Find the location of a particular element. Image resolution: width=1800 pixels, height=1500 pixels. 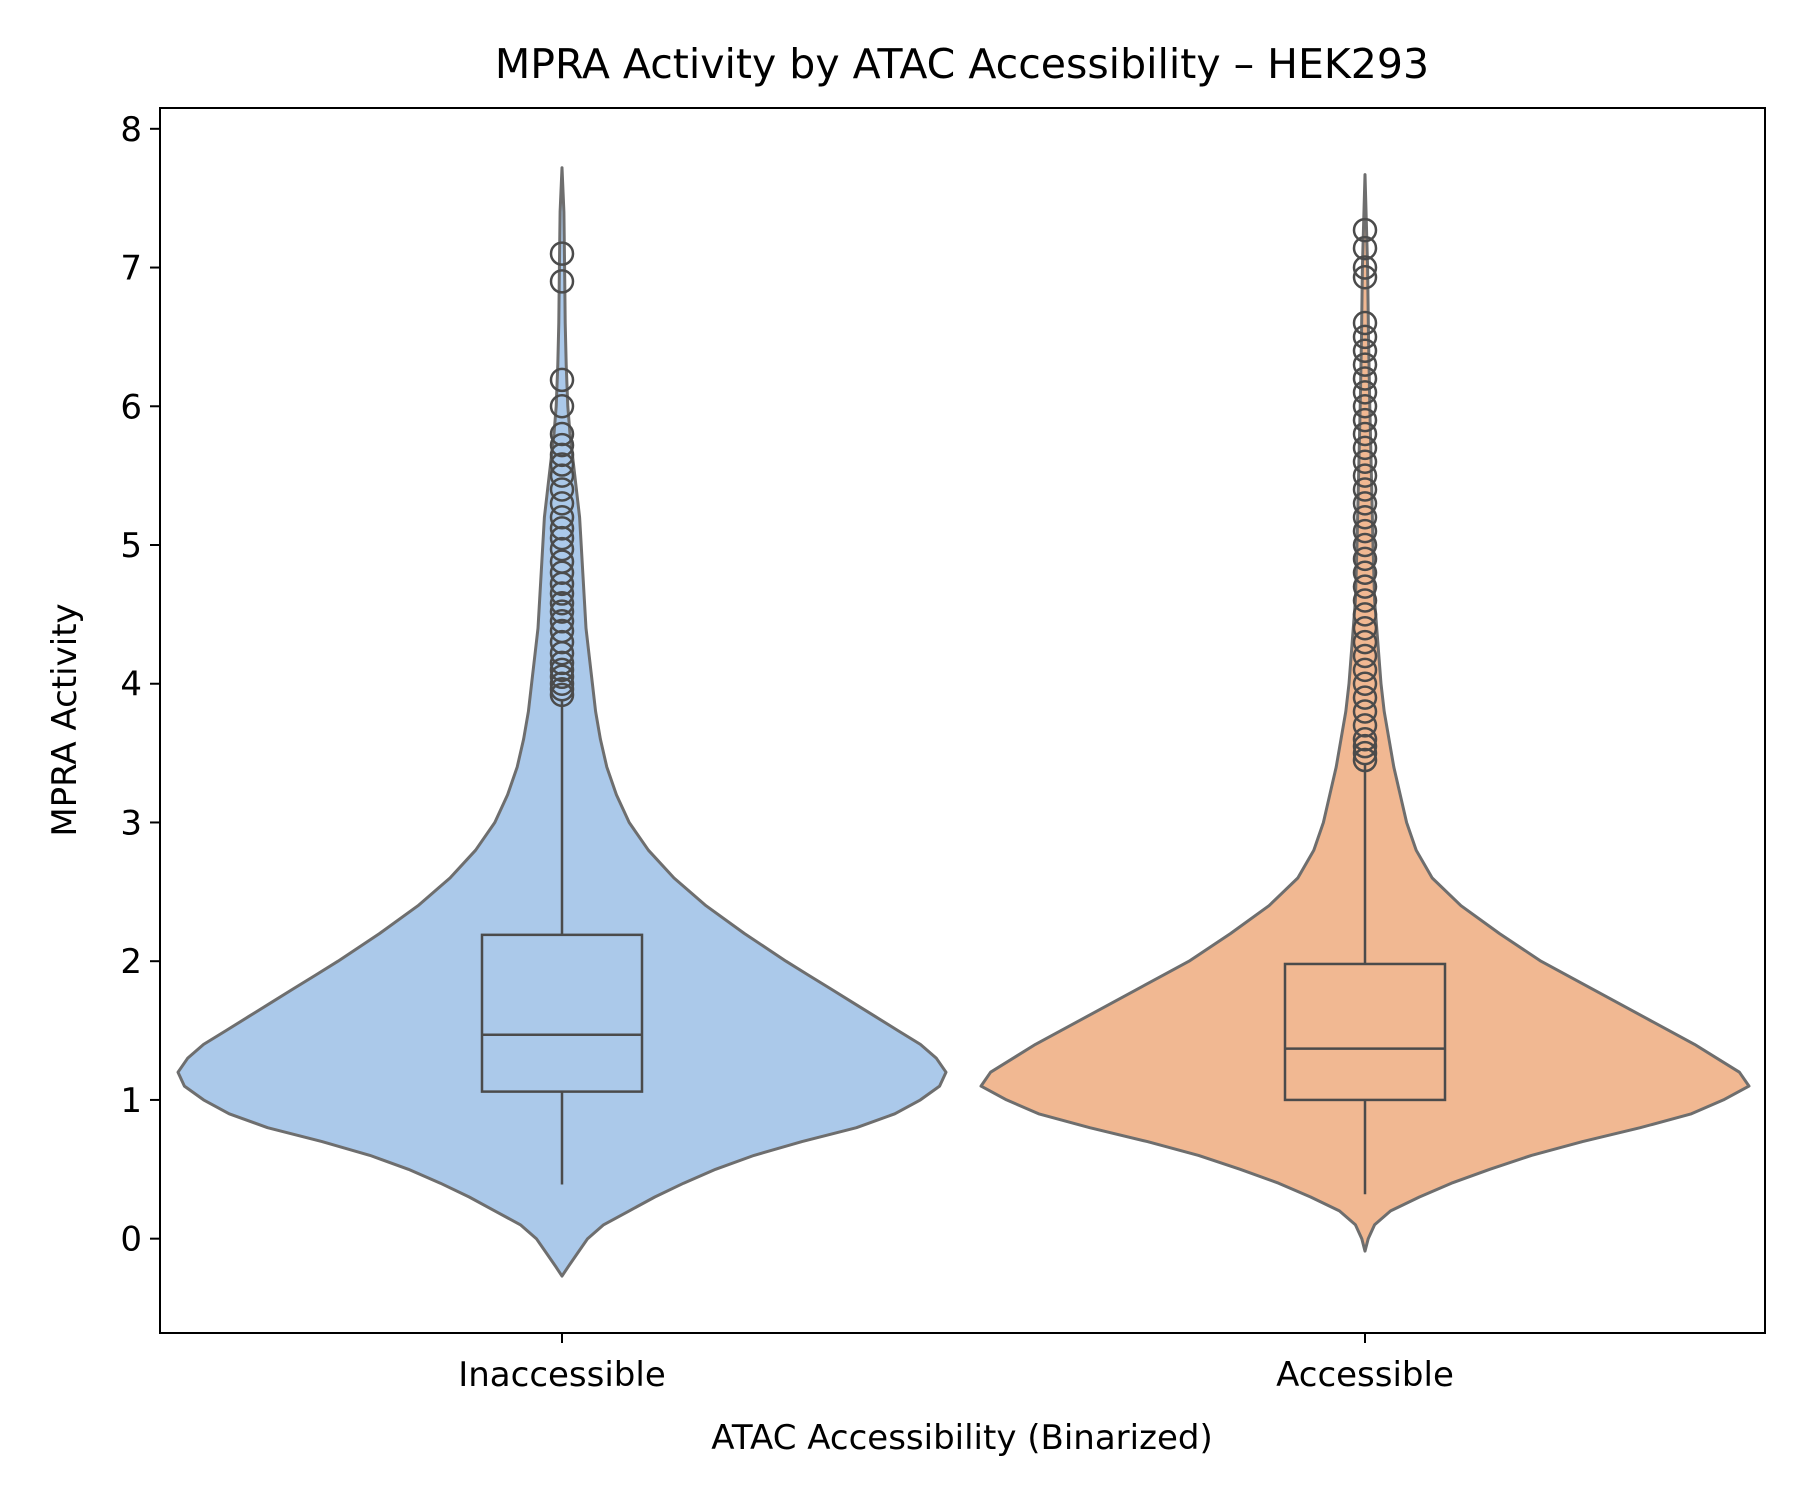

y-tick-label: 7 is located at coordinates (131, 269).